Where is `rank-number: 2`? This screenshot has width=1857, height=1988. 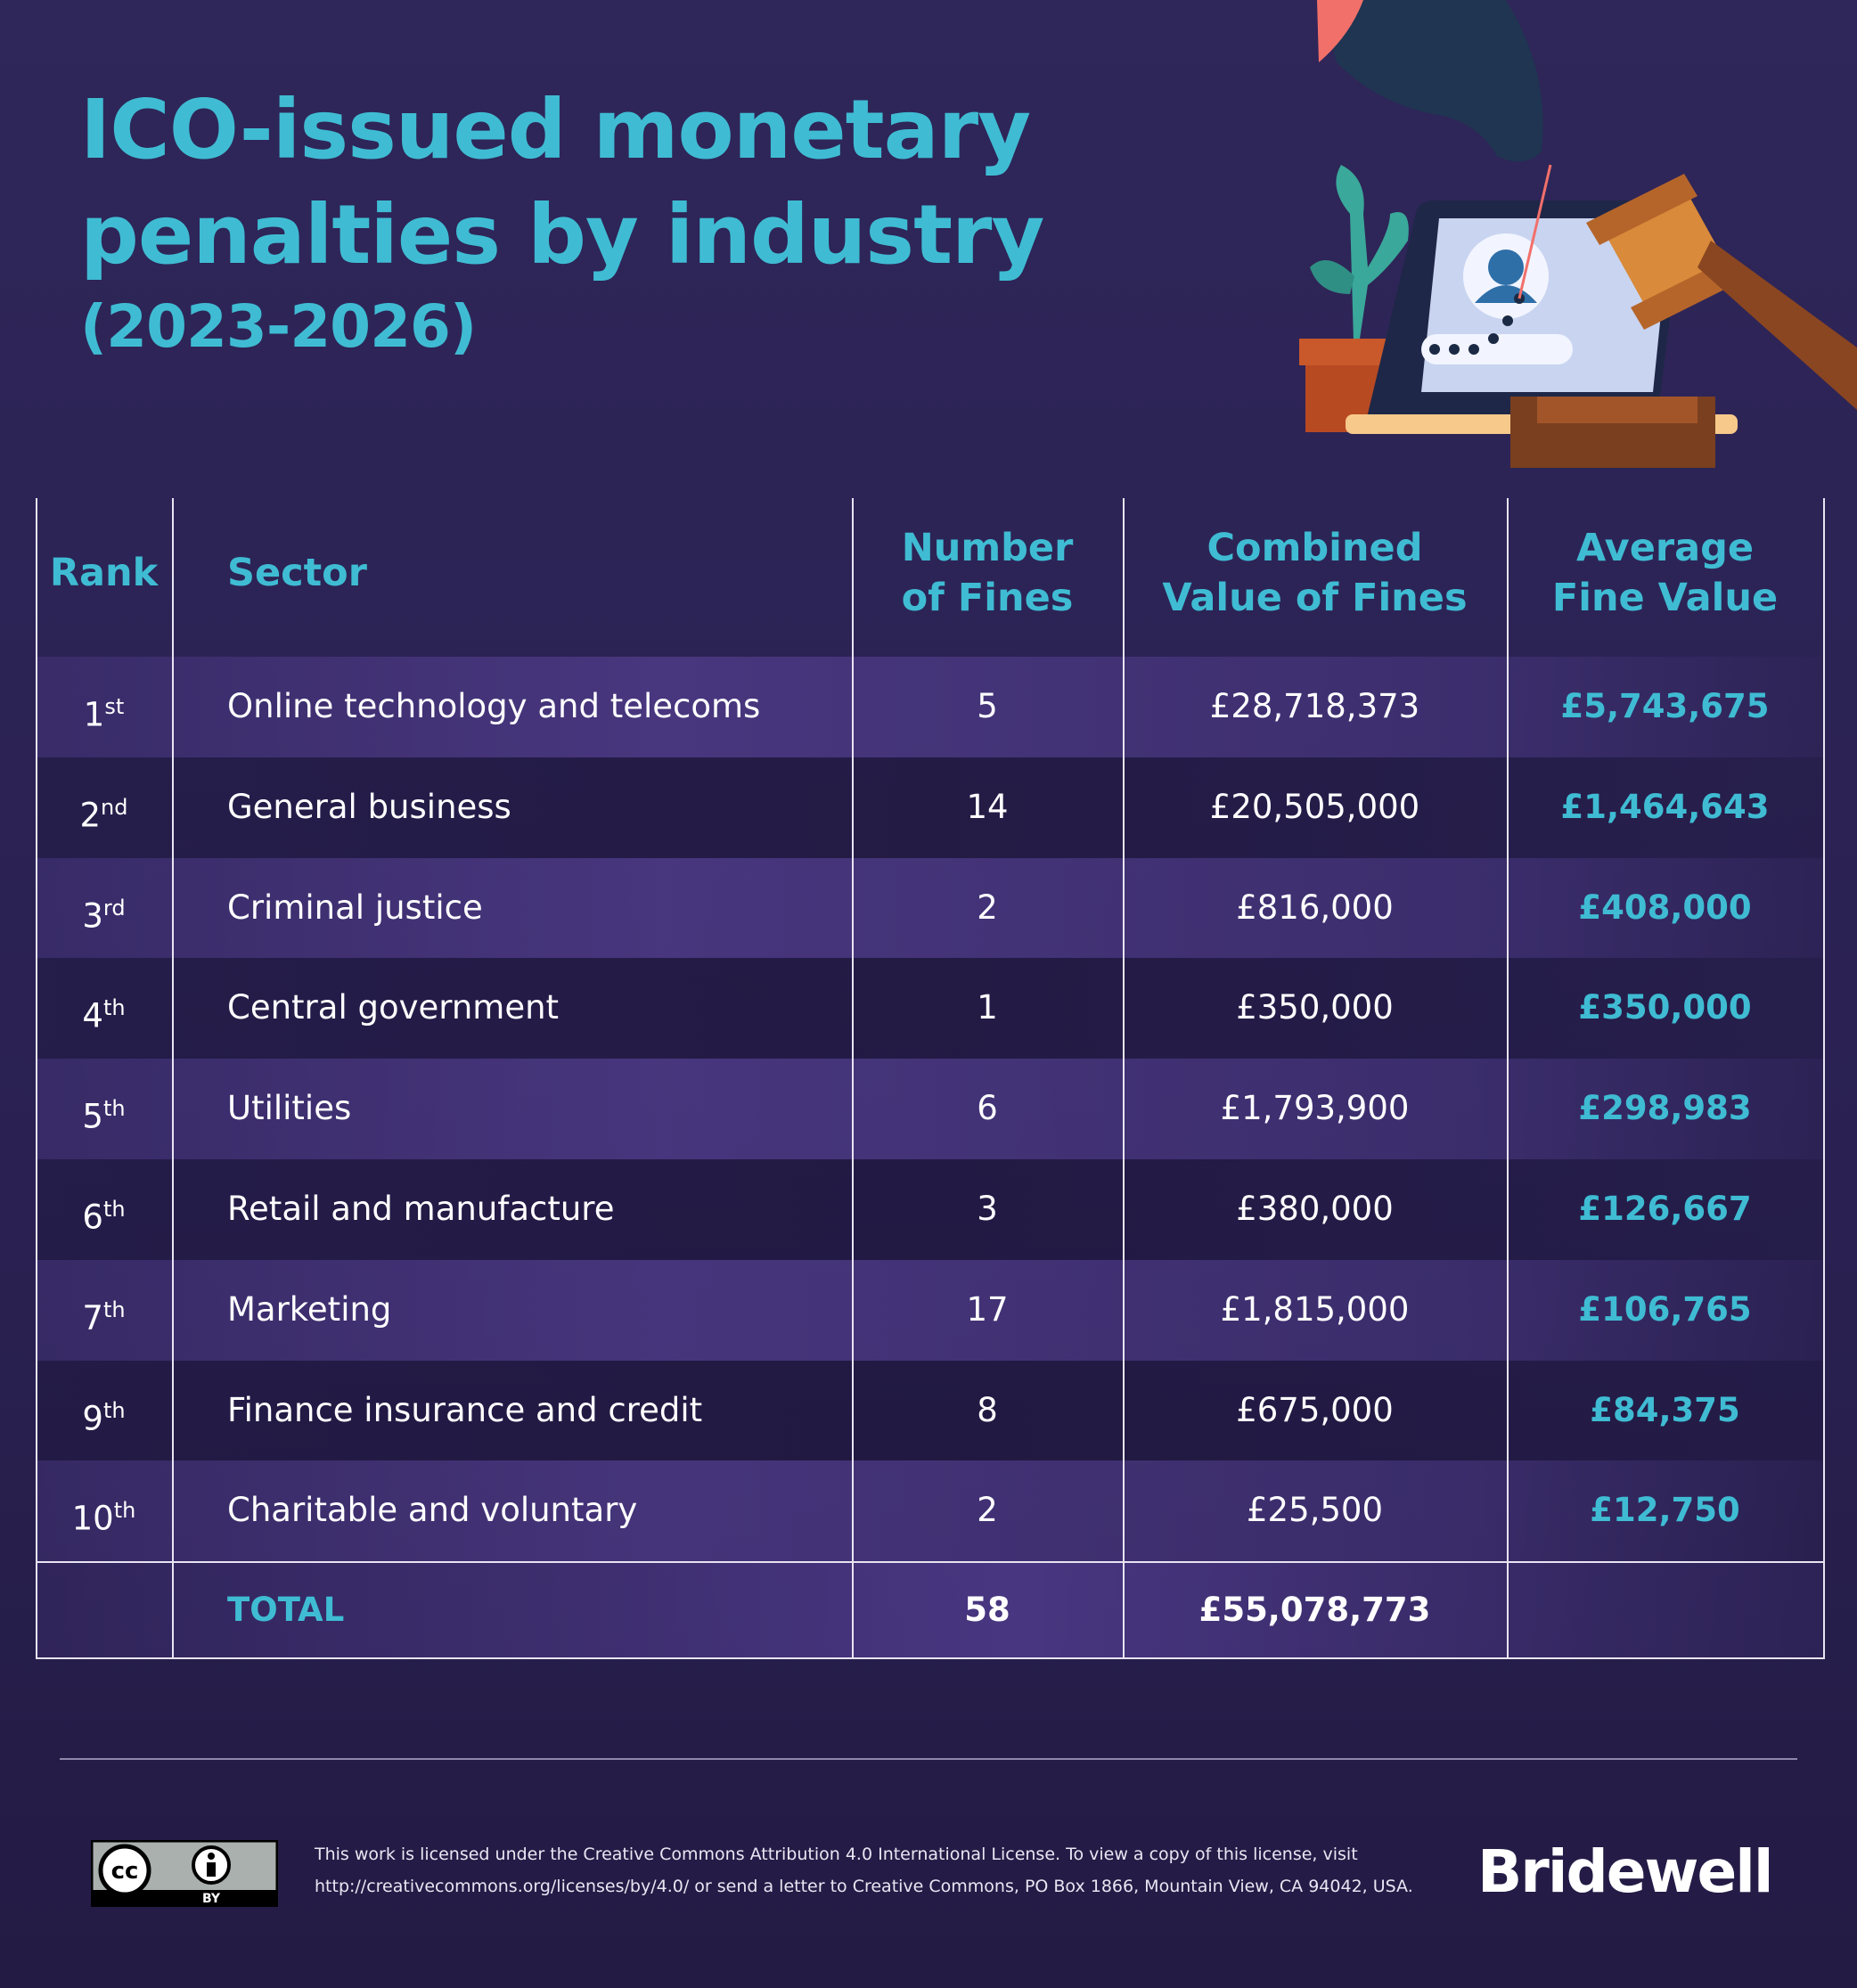 rank-number: 2 is located at coordinates (91, 815).